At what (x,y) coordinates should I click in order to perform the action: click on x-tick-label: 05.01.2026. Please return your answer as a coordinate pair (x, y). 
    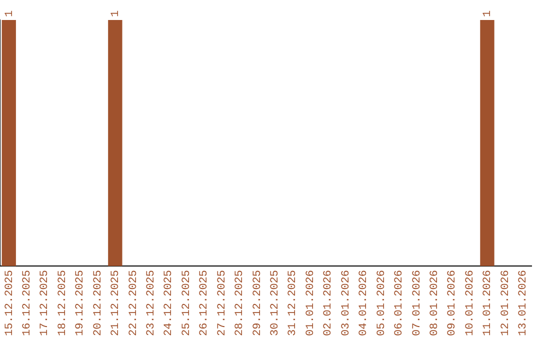
    Looking at the image, I should click on (382, 303).